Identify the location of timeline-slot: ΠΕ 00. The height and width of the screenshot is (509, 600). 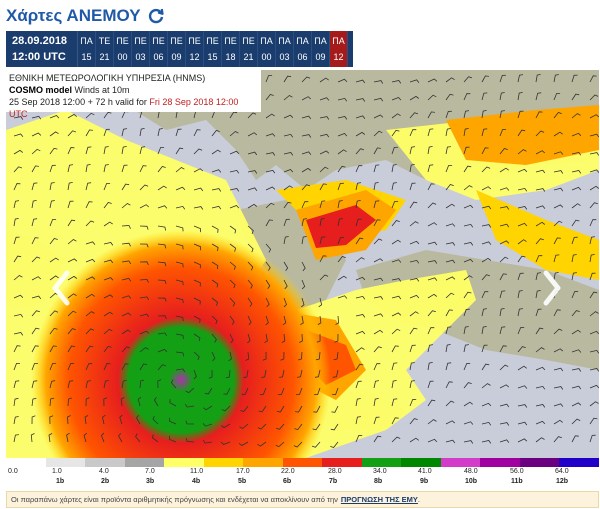
(123, 49).